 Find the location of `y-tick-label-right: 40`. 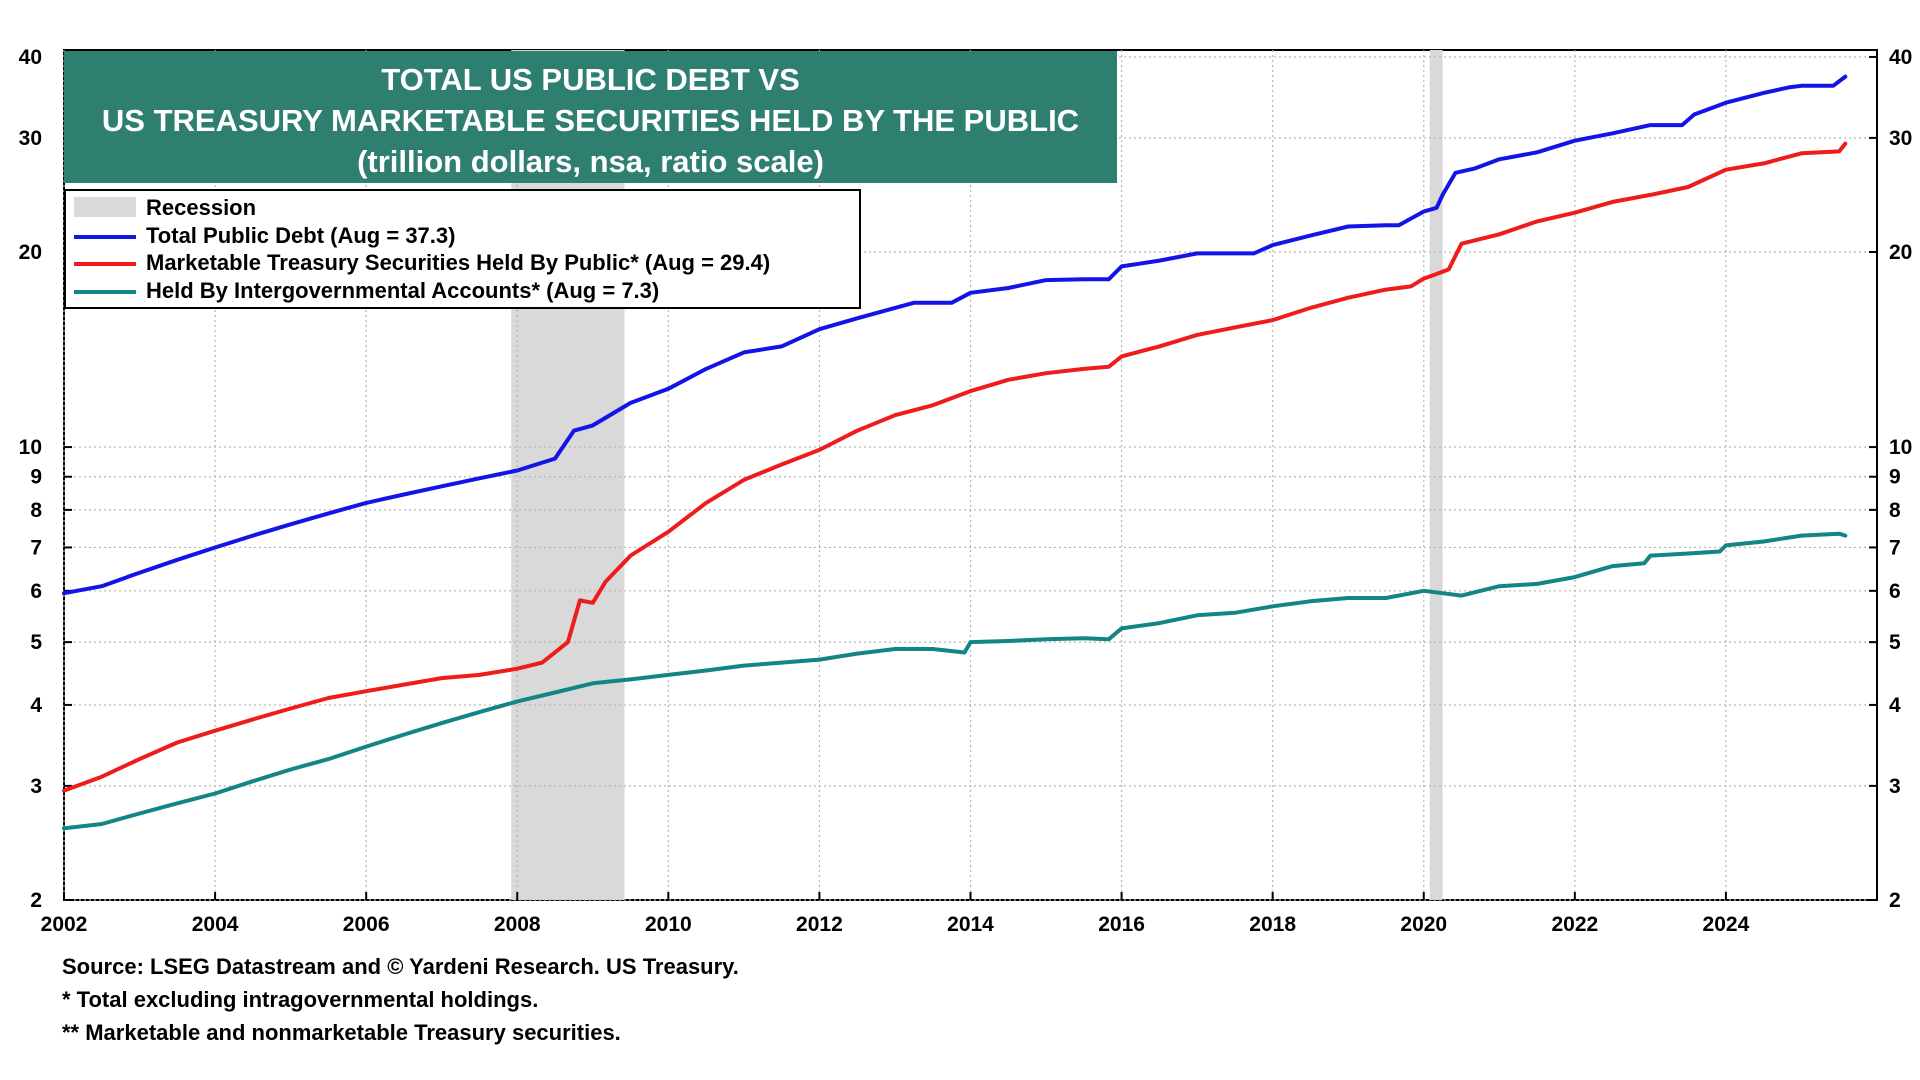

y-tick-label-right: 40 is located at coordinates (1900, 57).